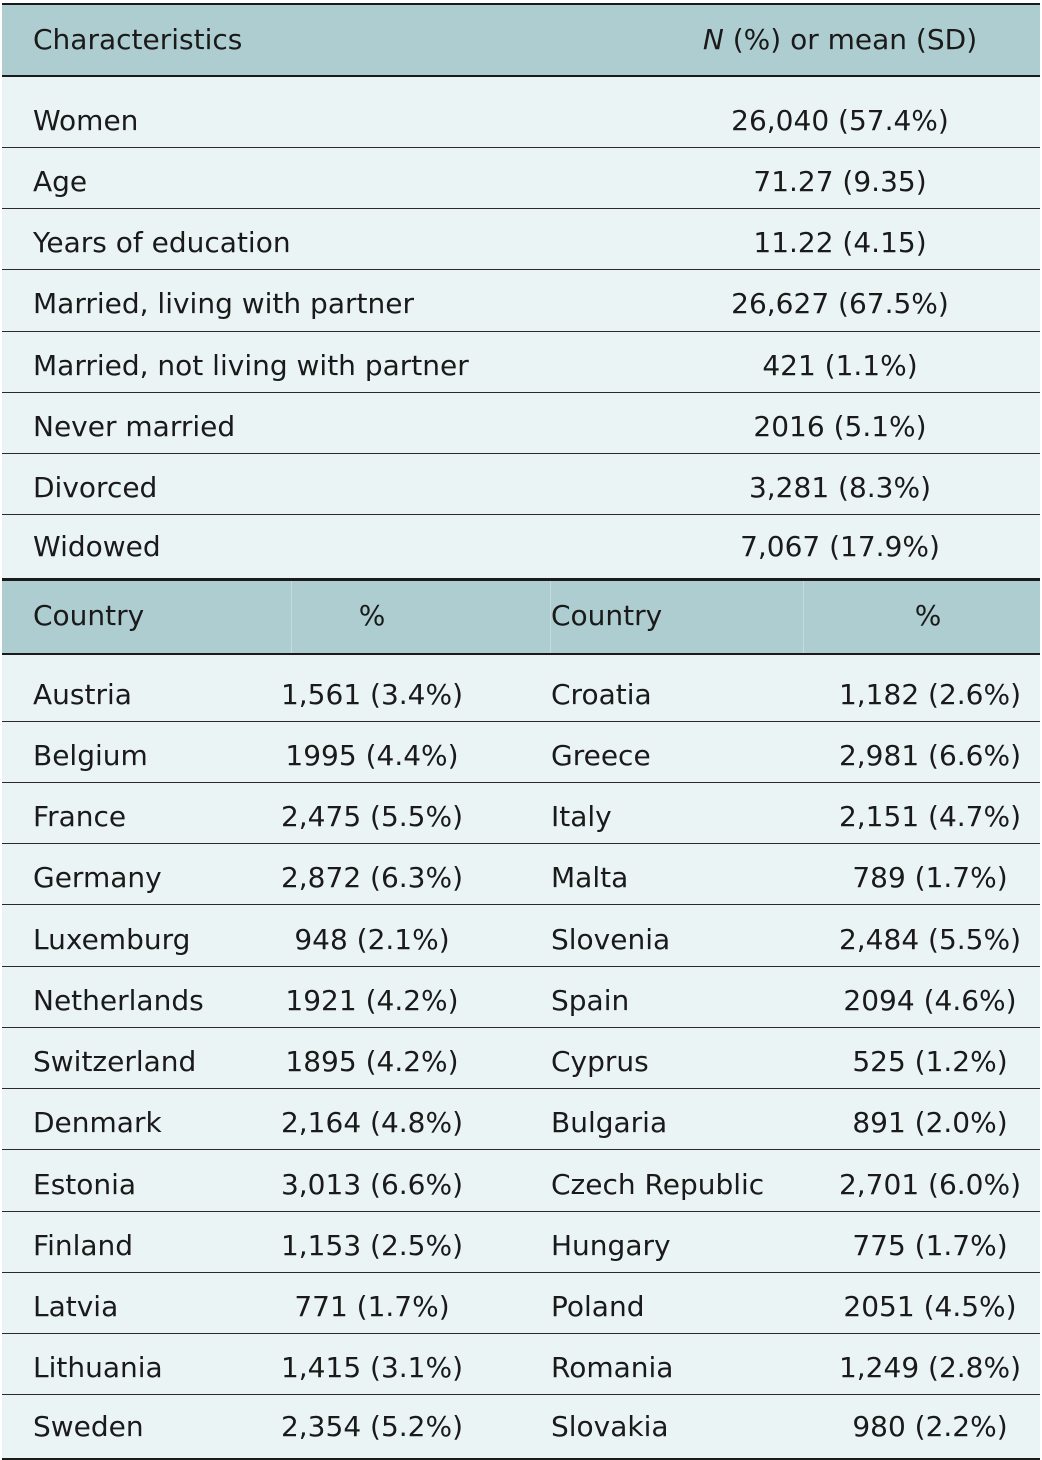 The width and height of the screenshot is (1042, 1460). Describe the element at coordinates (82, 694) in the screenshot. I see `country-name: Austria` at that location.